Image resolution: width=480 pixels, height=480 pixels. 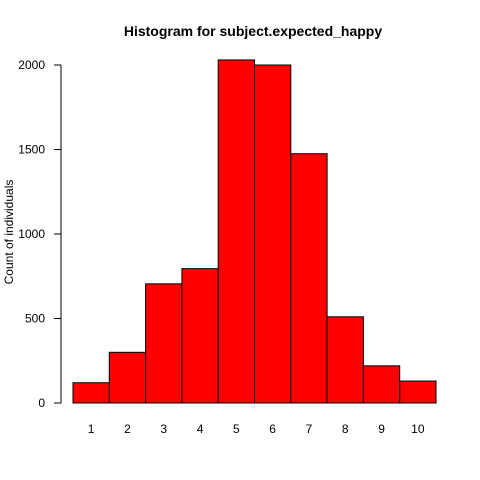 What do you see at coordinates (309, 429) in the screenshot?
I see `x-tick-label: 7` at bounding box center [309, 429].